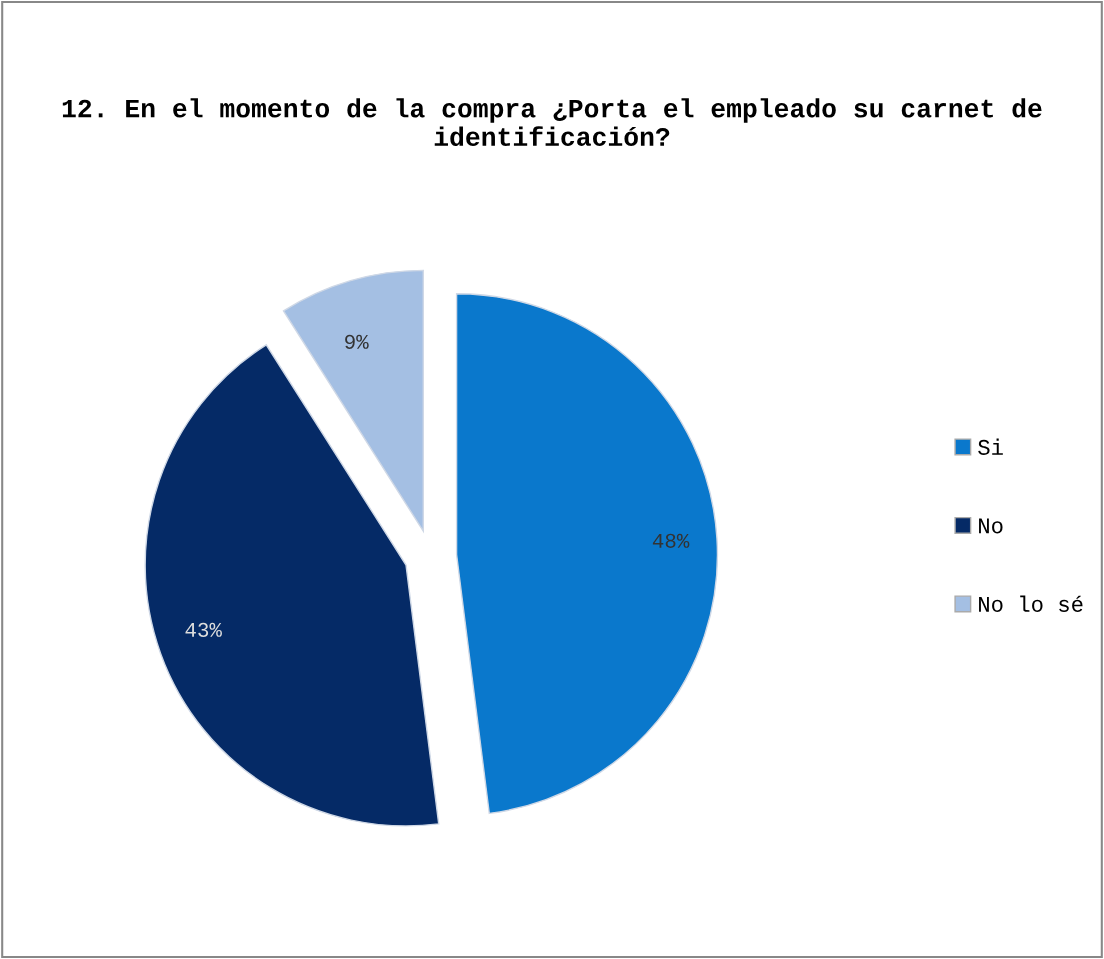  Describe the element at coordinates (203, 629) in the screenshot. I see `data-label: 43%` at that location.